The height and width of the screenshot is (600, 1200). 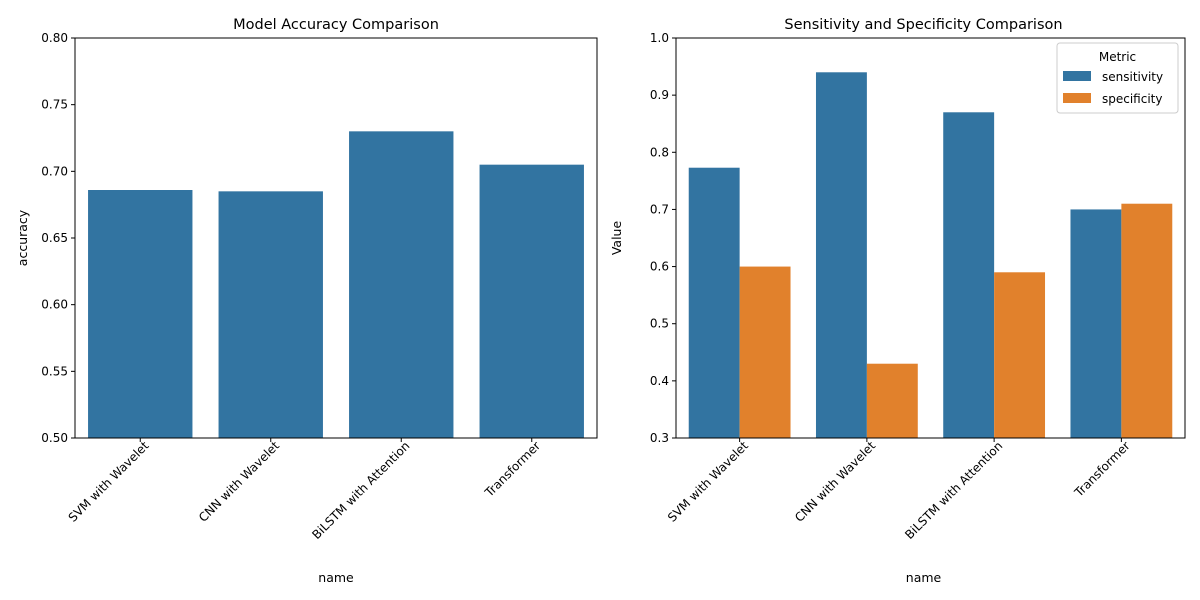 I want to click on y-tick-label: 0.5, so click(x=659, y=324).